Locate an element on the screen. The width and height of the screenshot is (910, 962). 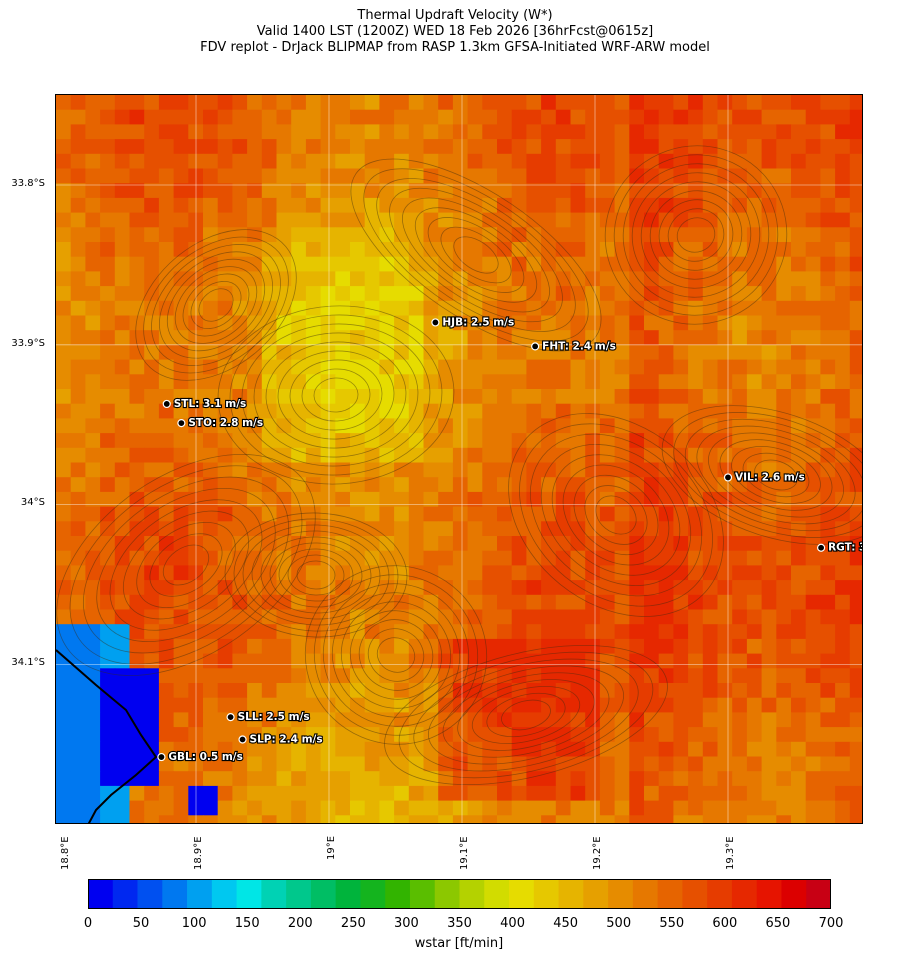
colorbar-tick-label: 300 is located at coordinates (406, 923).